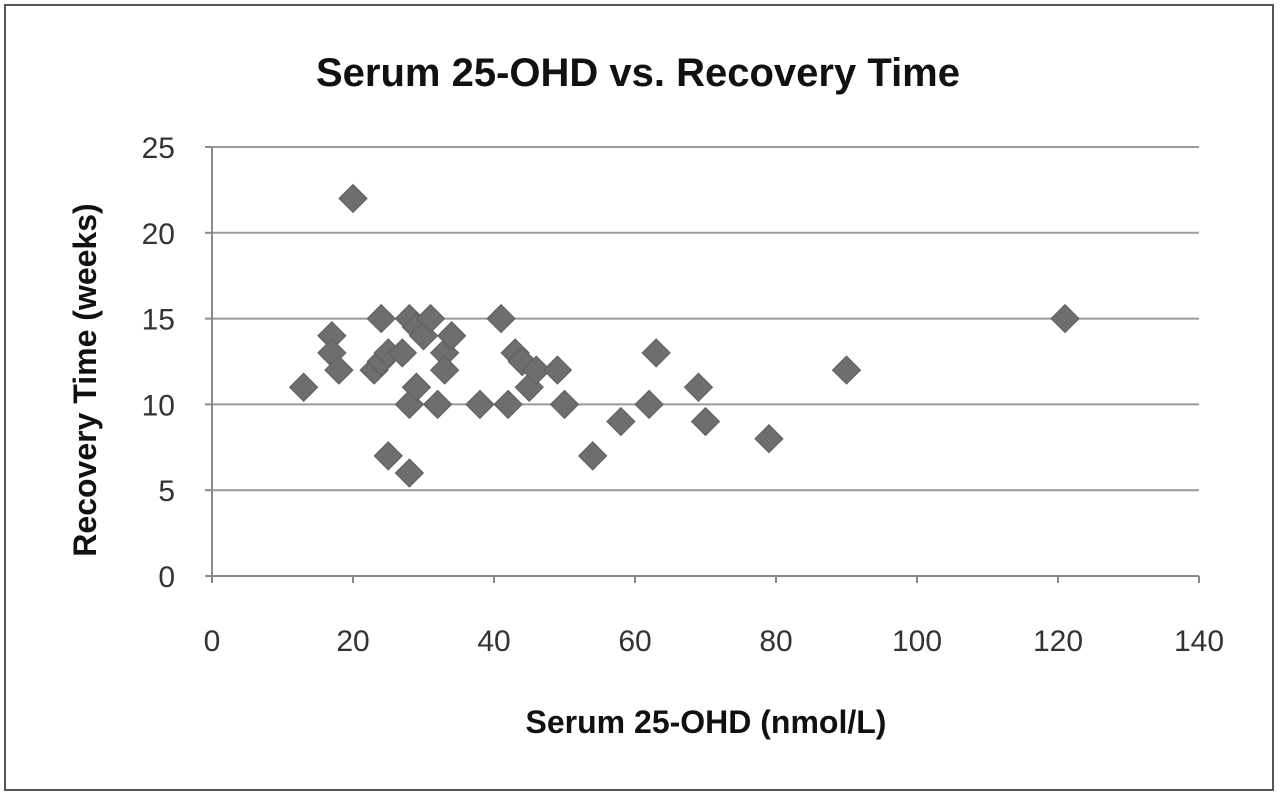 This screenshot has height=797, width=1280. What do you see at coordinates (1058, 641) in the screenshot?
I see `x-tick-label: 120` at bounding box center [1058, 641].